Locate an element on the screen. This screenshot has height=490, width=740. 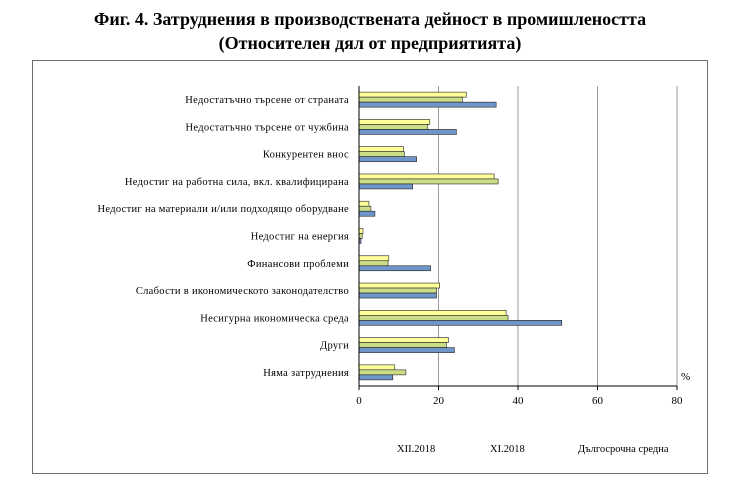
category-label: Недостатъчно търсене от страната is located at coordinates (267, 100).